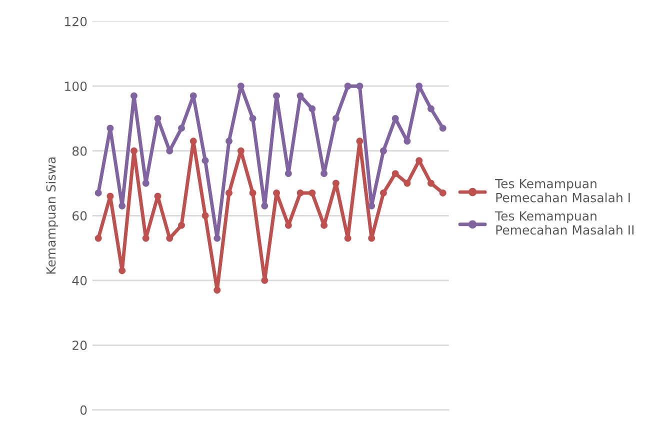 The height and width of the screenshot is (427, 660). What do you see at coordinates (76, 21) in the screenshot?
I see `y-tick-label: 120` at bounding box center [76, 21].